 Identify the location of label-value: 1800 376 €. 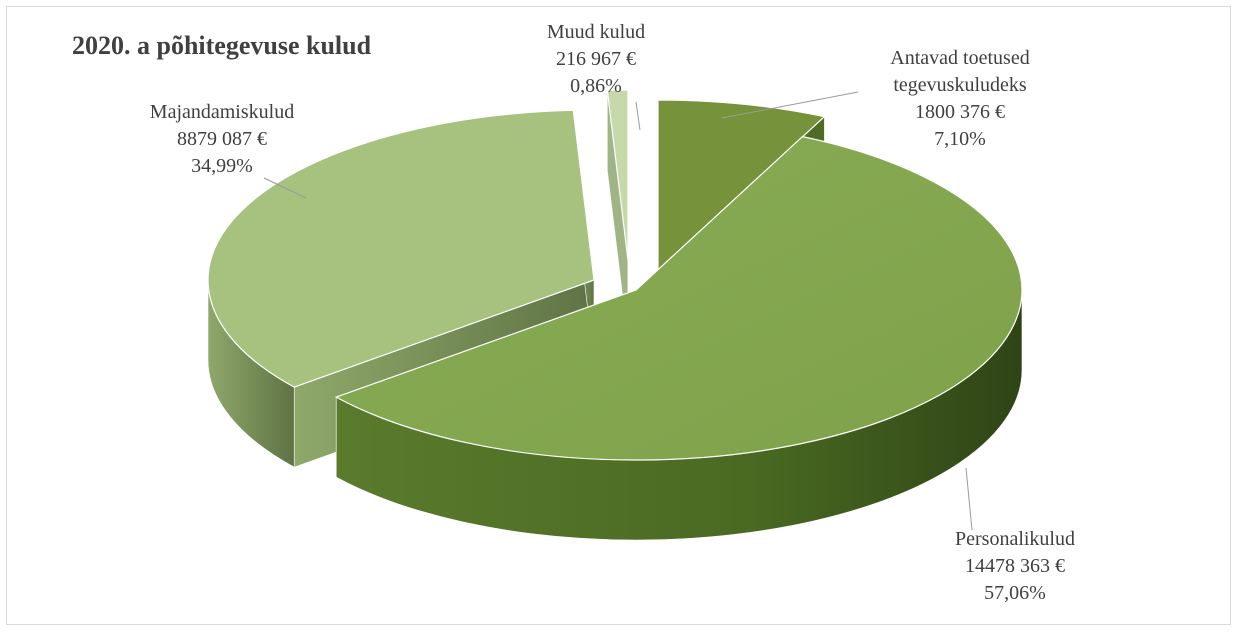
(960, 112).